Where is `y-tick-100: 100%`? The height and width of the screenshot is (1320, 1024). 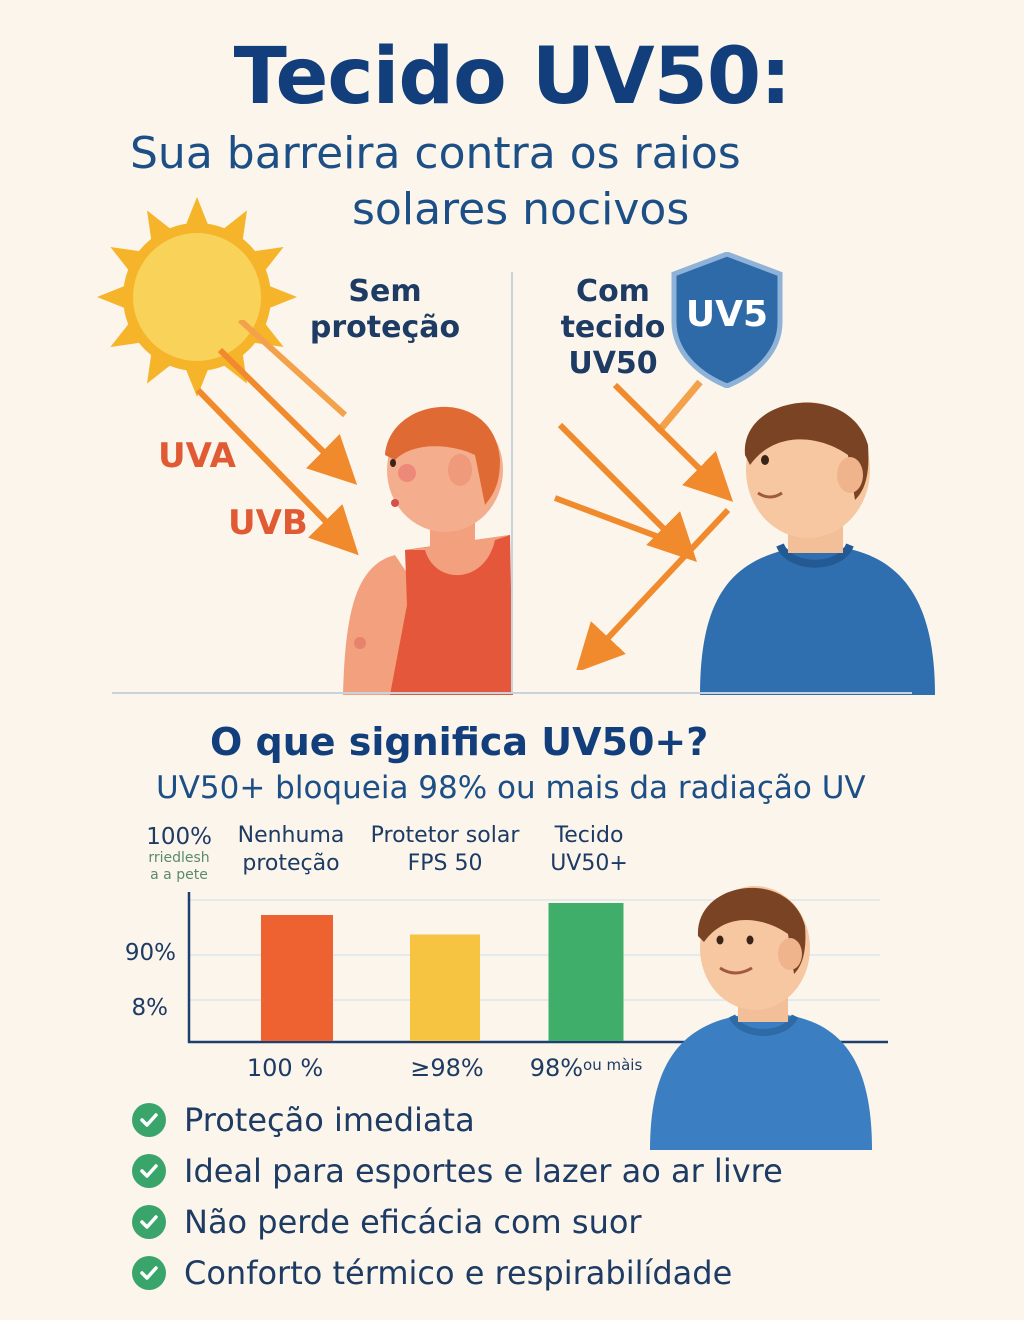
y-tick-100: 100% is located at coordinates (179, 837).